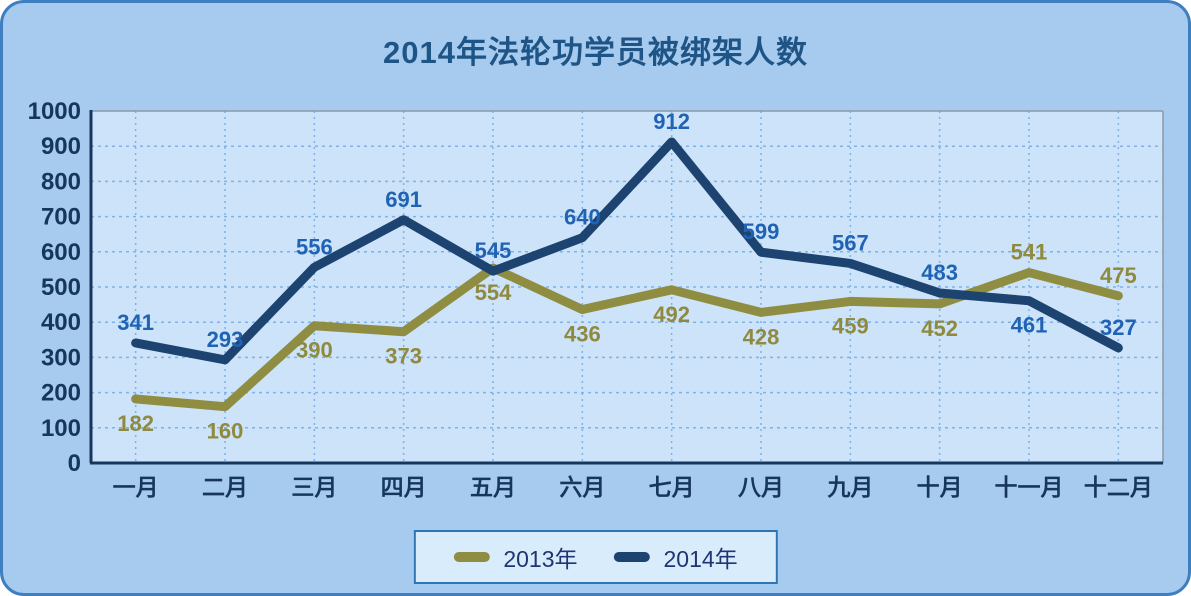 The height and width of the screenshot is (596, 1191). Describe the element at coordinates (225, 339) in the screenshot. I see `data-label-1: 293` at that location.